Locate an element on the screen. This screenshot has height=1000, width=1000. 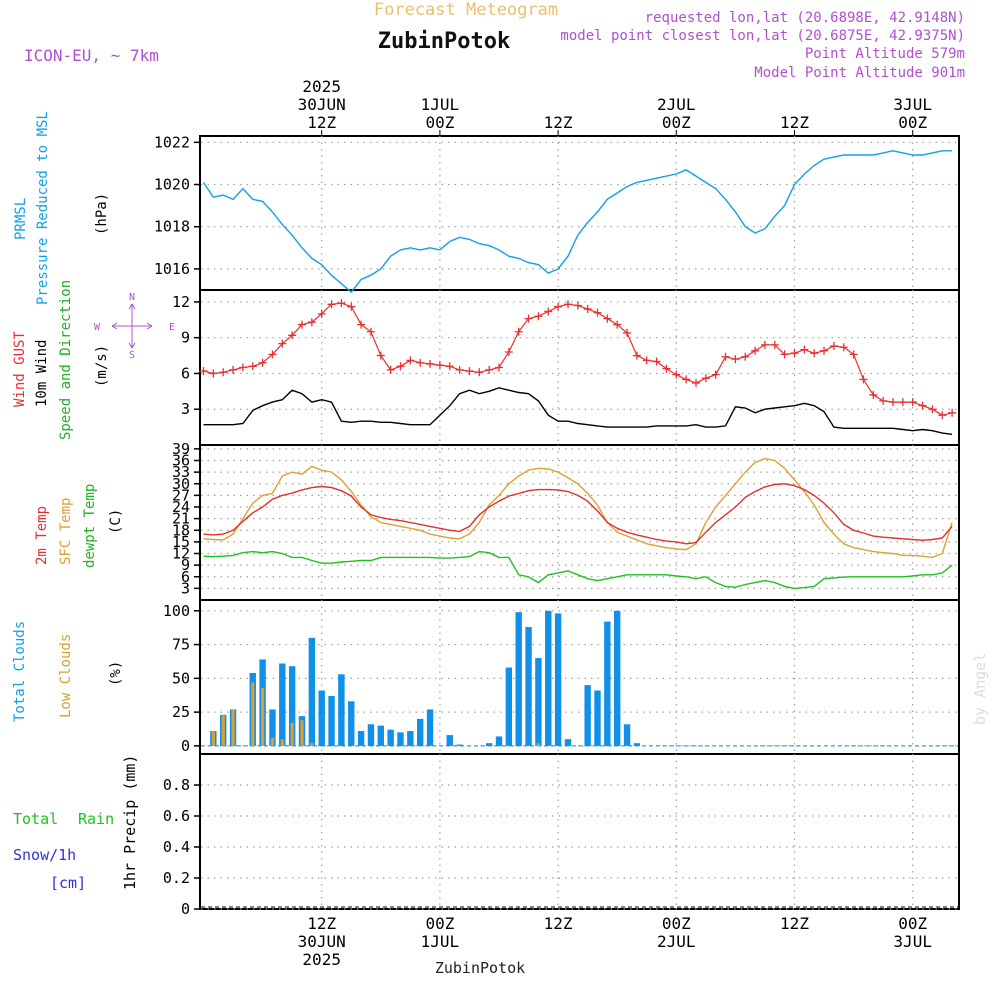
time-label-top: 1JUL is located at coordinates (440, 104).